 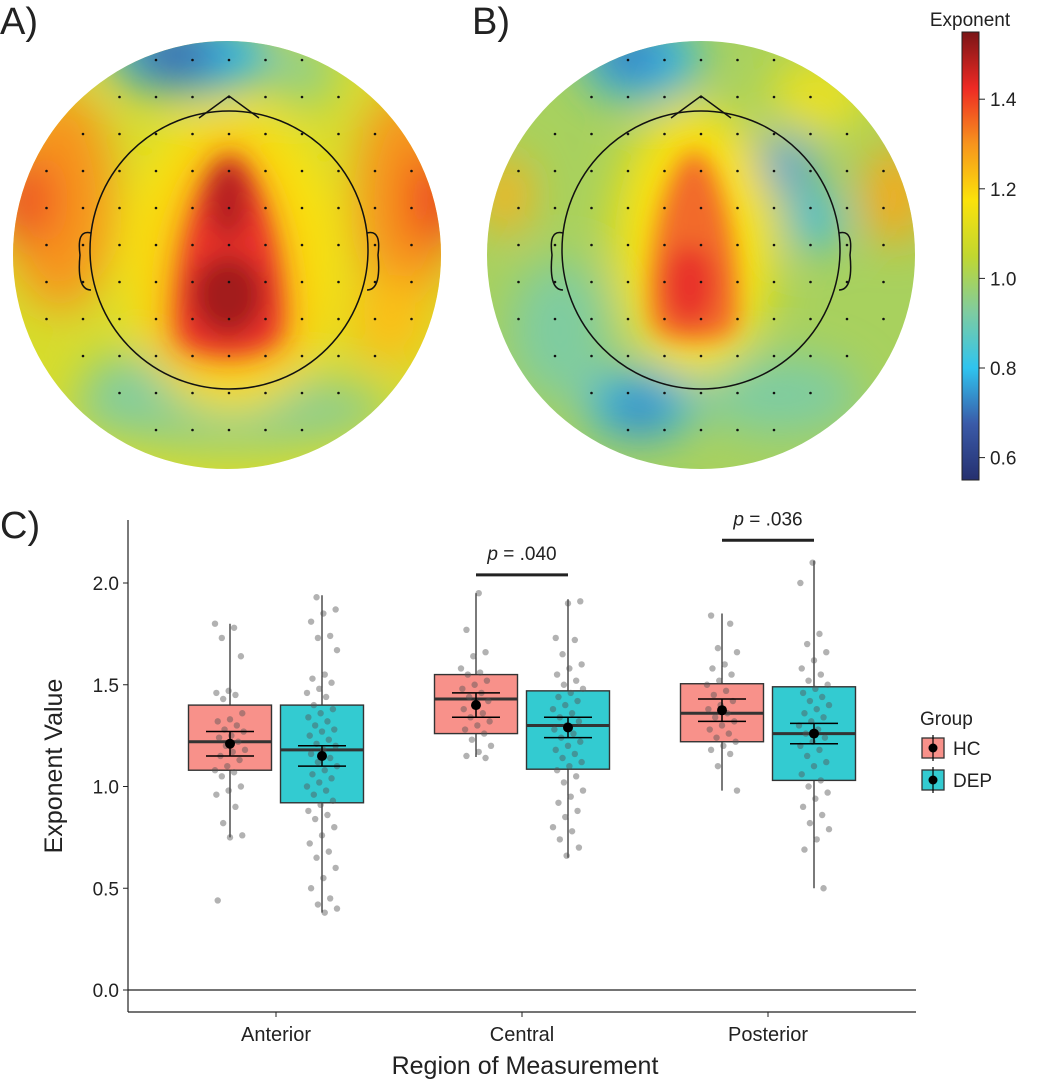 I want to click on box-dep-anterior, so click(x=322, y=755).